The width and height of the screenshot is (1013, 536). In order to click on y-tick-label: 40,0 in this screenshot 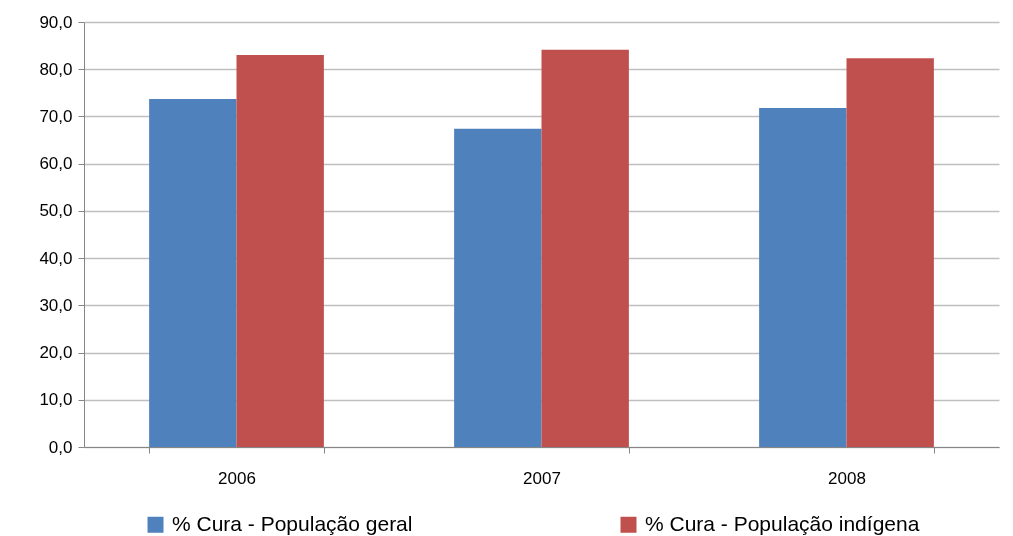, I will do `click(56, 258)`.